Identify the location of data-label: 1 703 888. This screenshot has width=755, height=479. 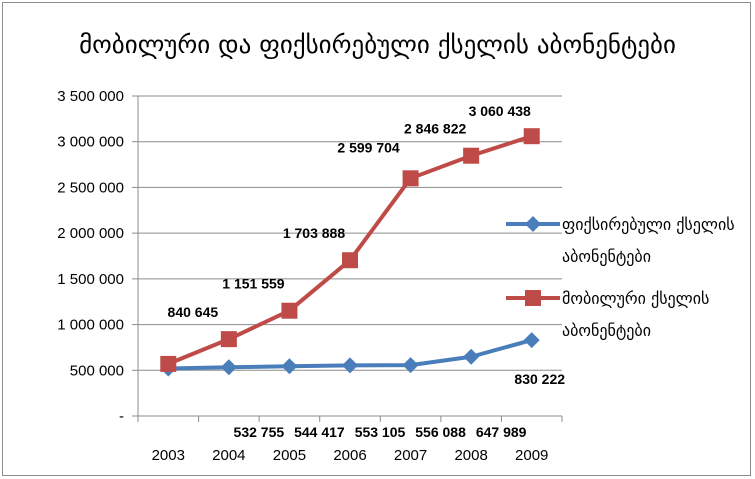
(314, 233).